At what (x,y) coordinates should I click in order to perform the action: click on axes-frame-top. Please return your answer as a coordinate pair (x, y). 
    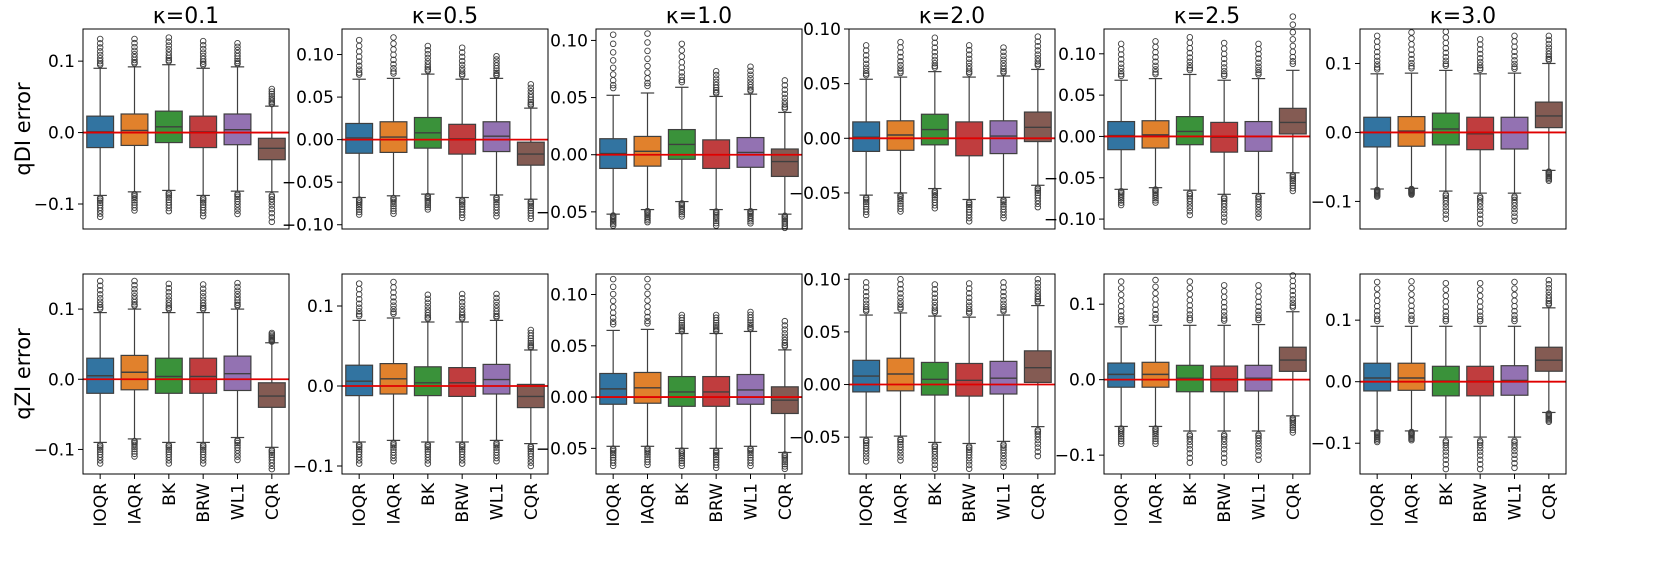
    Looking at the image, I should click on (1463, 129).